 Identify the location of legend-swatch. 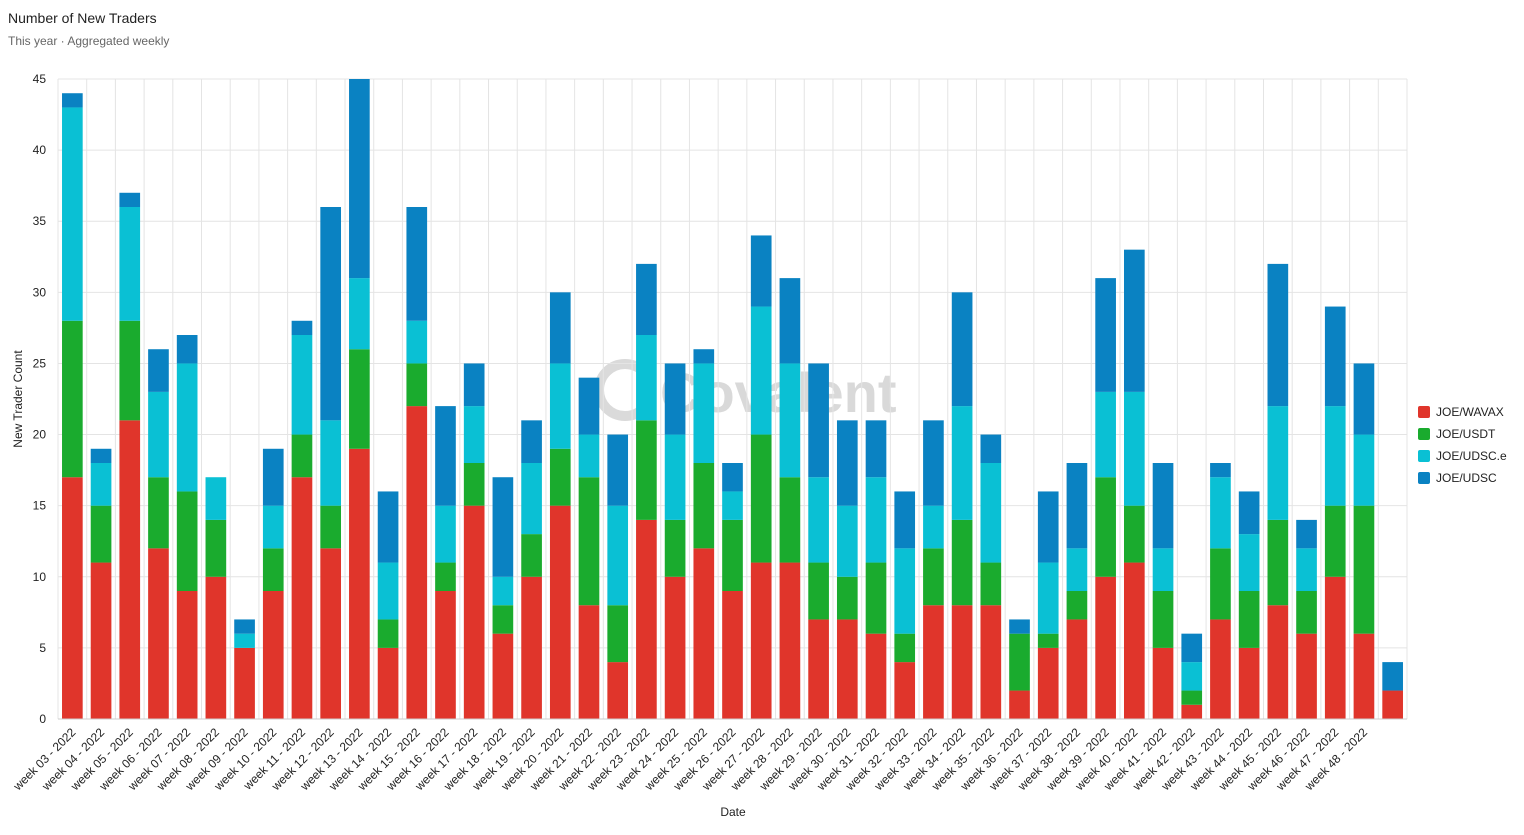
(1424, 456).